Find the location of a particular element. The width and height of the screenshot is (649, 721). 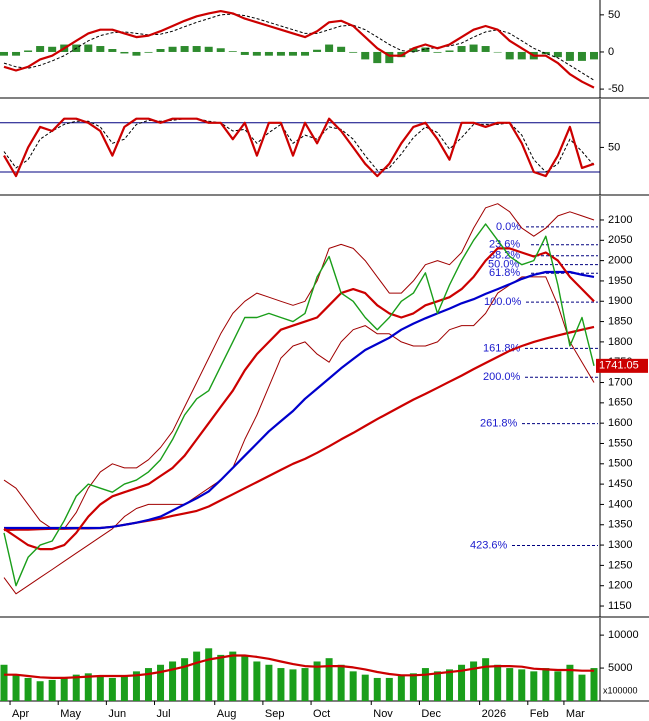

y-tick-label: 50 is located at coordinates (614, 147).